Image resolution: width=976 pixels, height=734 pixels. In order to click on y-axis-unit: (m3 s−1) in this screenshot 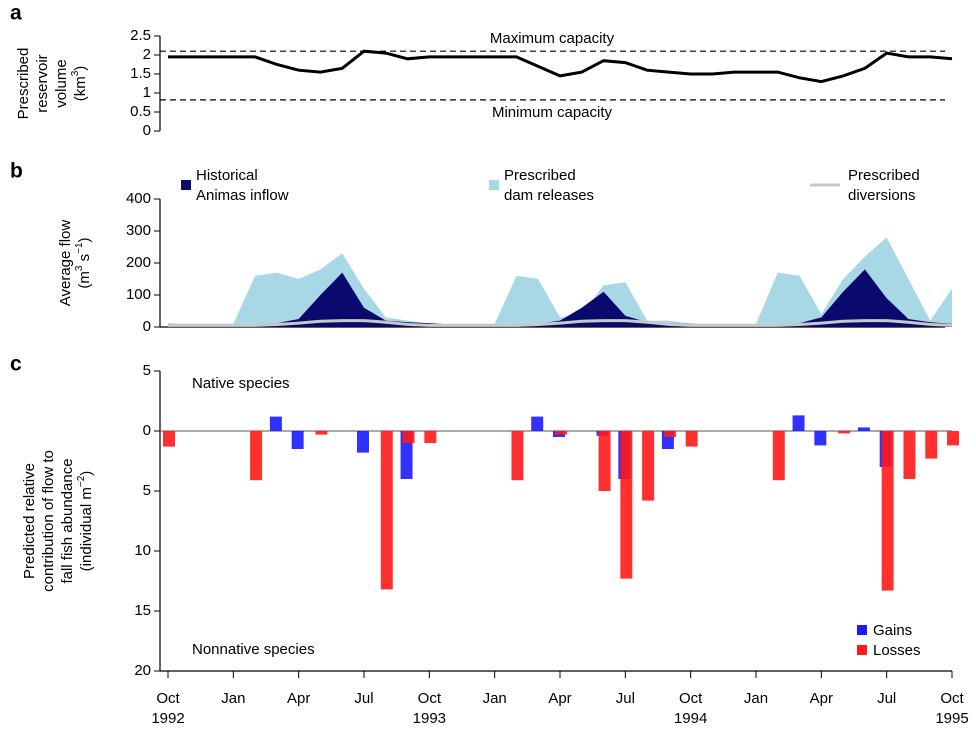, I will do `click(83, 262)`.